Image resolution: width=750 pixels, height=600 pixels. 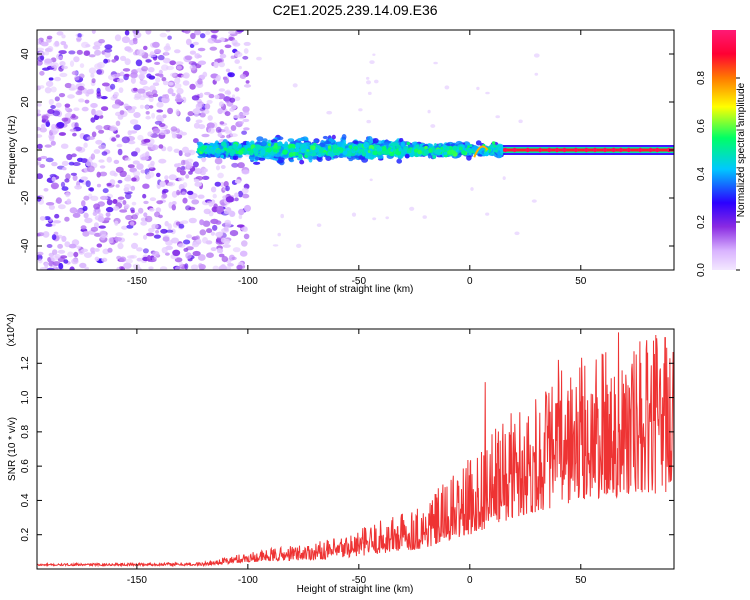 What do you see at coordinates (137, 281) in the screenshot?
I see `x-tick-label: -150` at bounding box center [137, 281].